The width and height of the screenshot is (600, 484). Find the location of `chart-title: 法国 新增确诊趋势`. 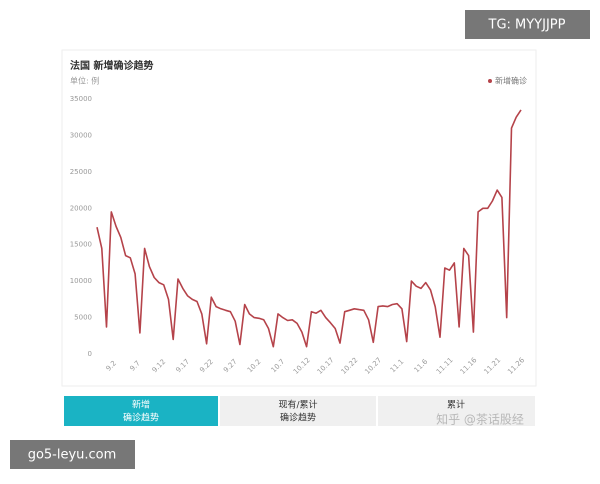

chart-title: 法国 新增确诊趋势 is located at coordinates (111, 65).